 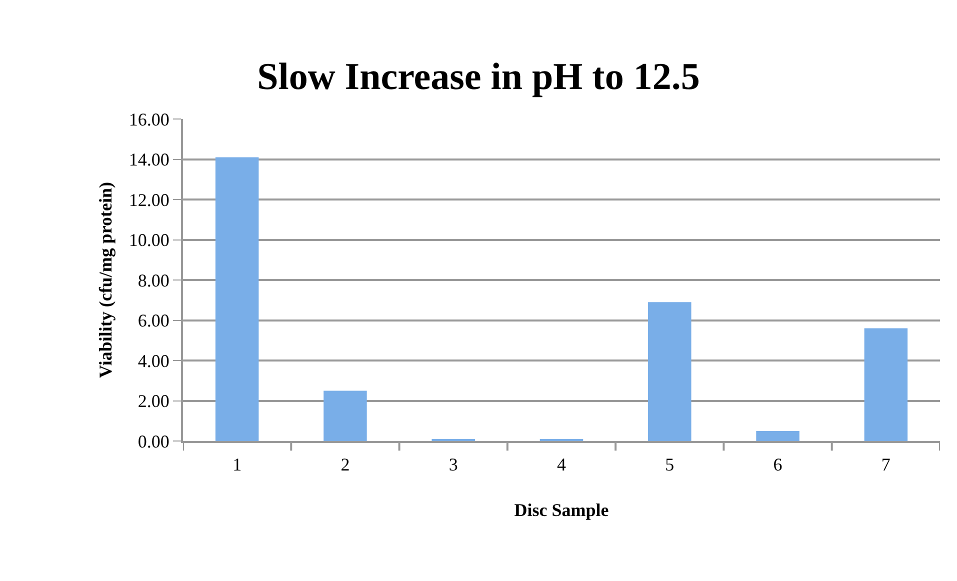 I want to click on y-tick-label: 16.00, so click(x=149, y=119).